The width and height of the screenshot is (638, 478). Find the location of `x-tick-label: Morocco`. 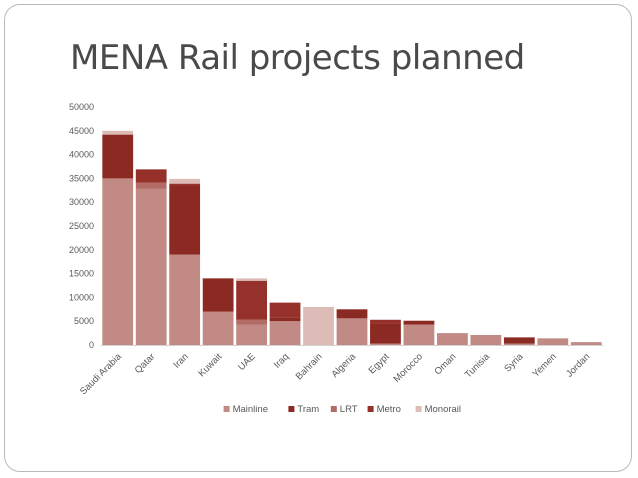

x-tick-label: Morocco is located at coordinates (409, 368).